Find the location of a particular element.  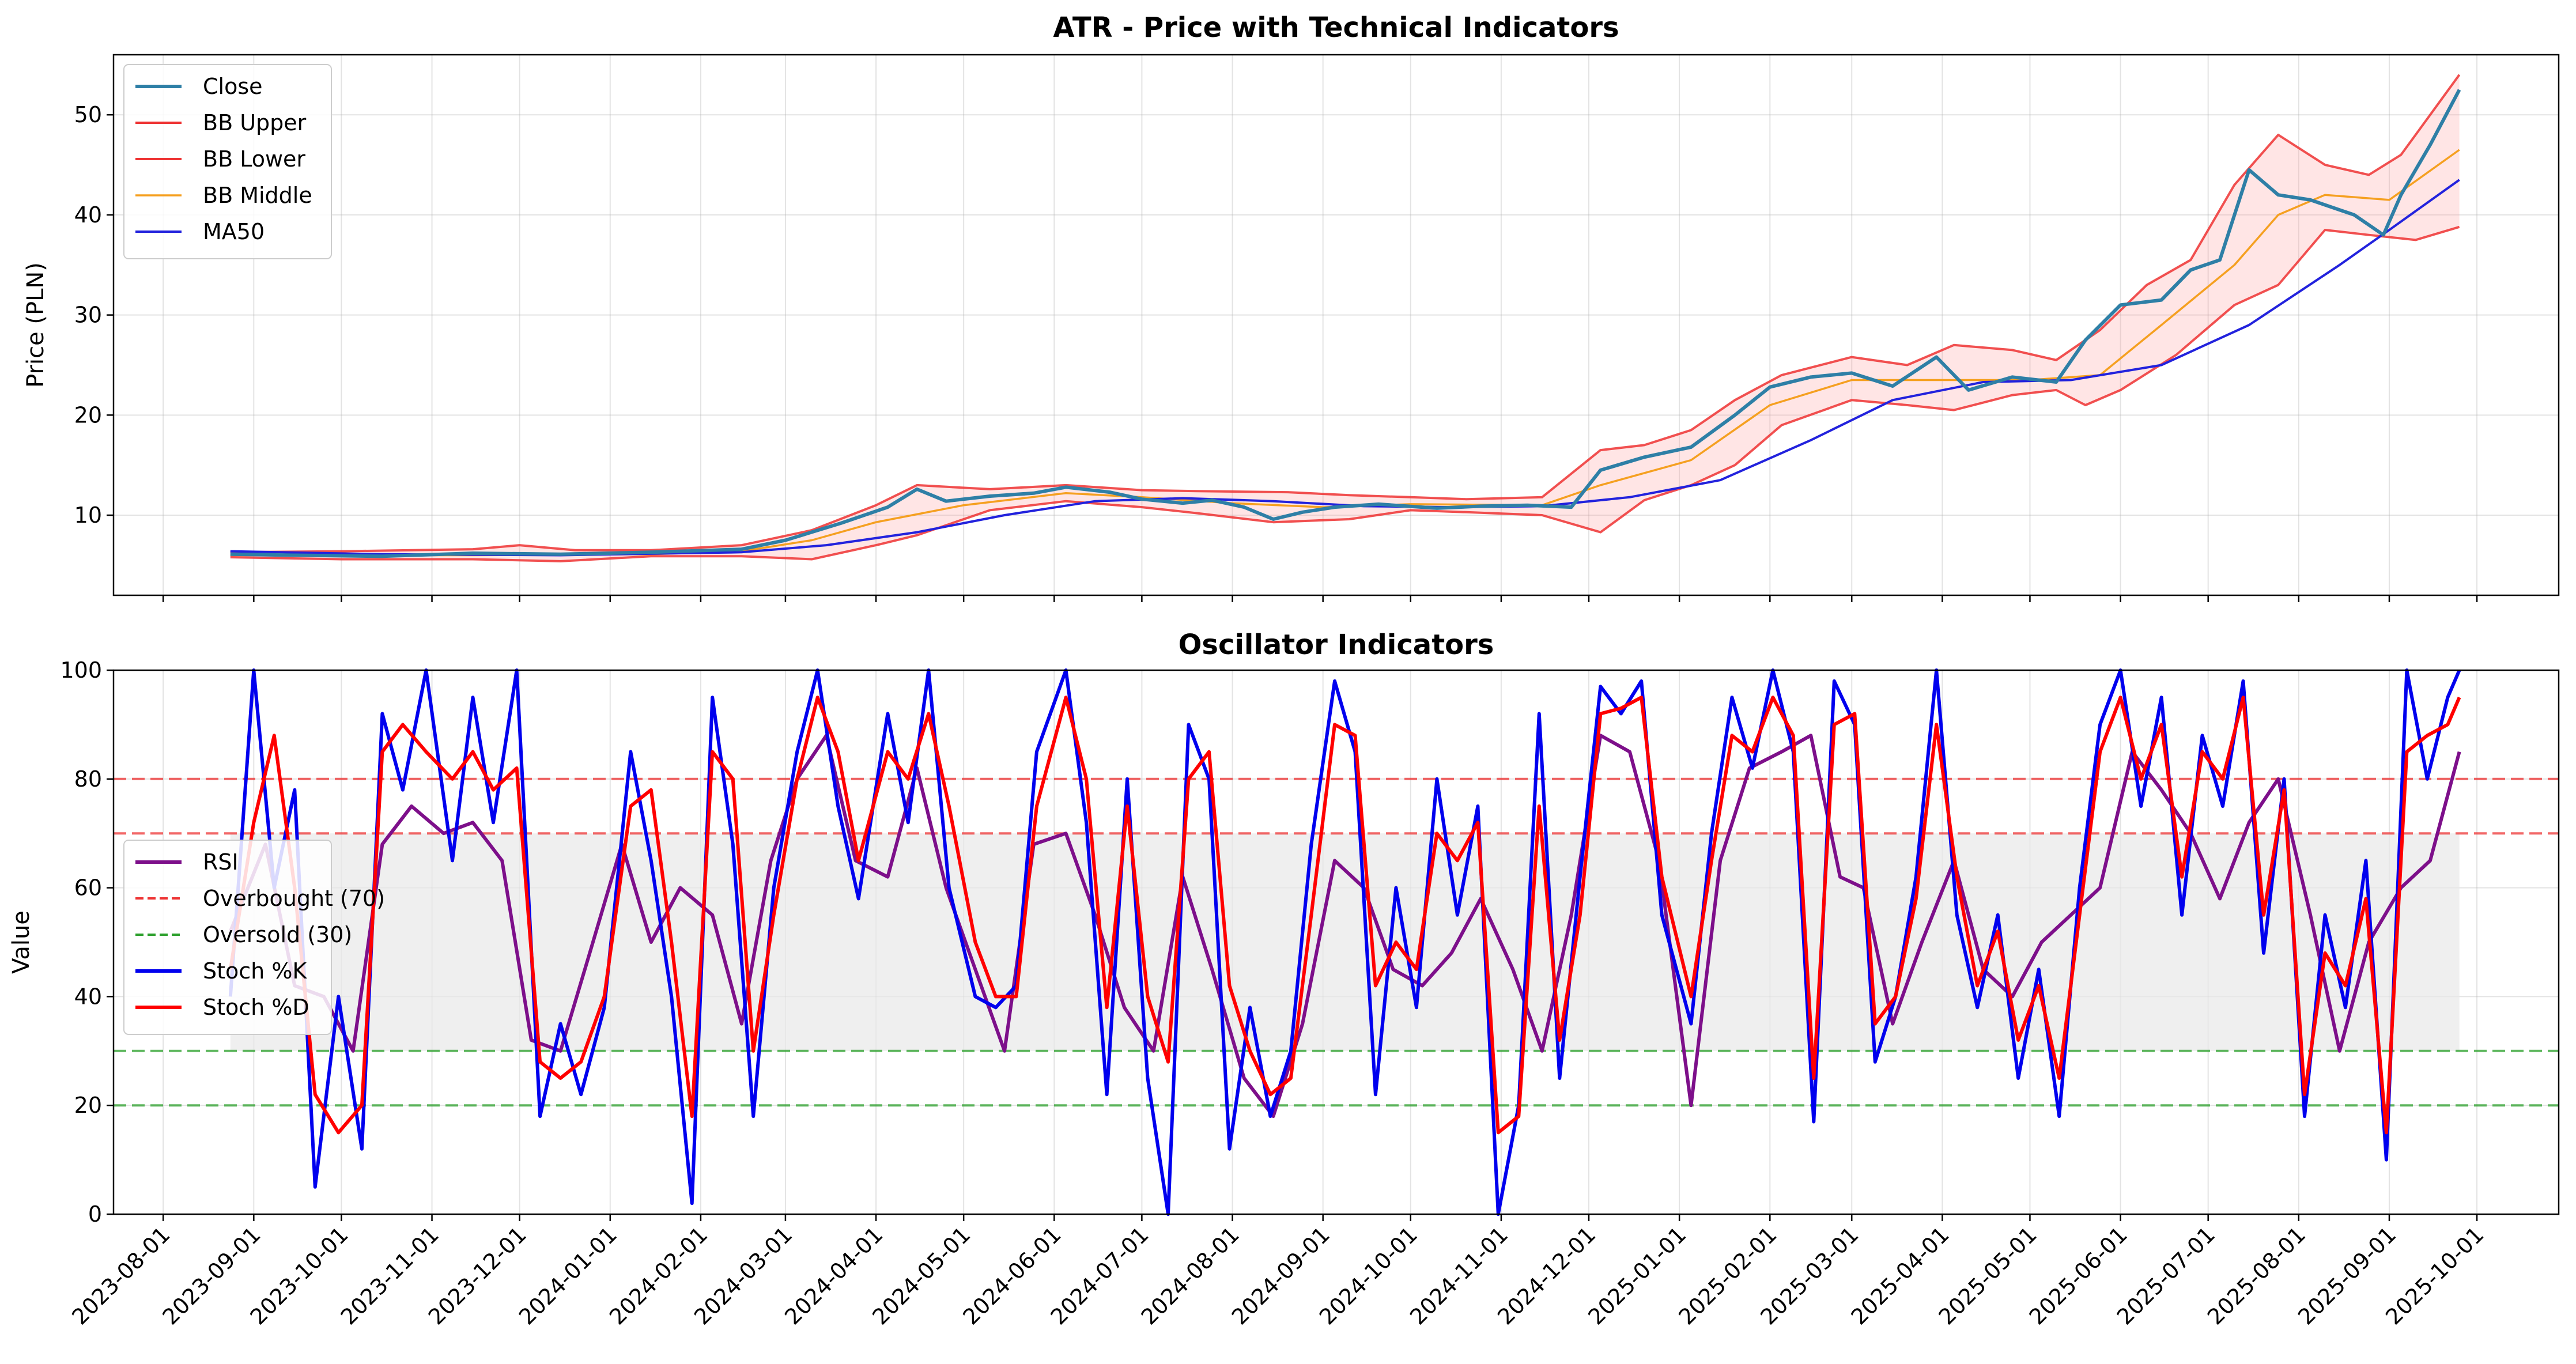

neutral-zone-band is located at coordinates (1345, 942).